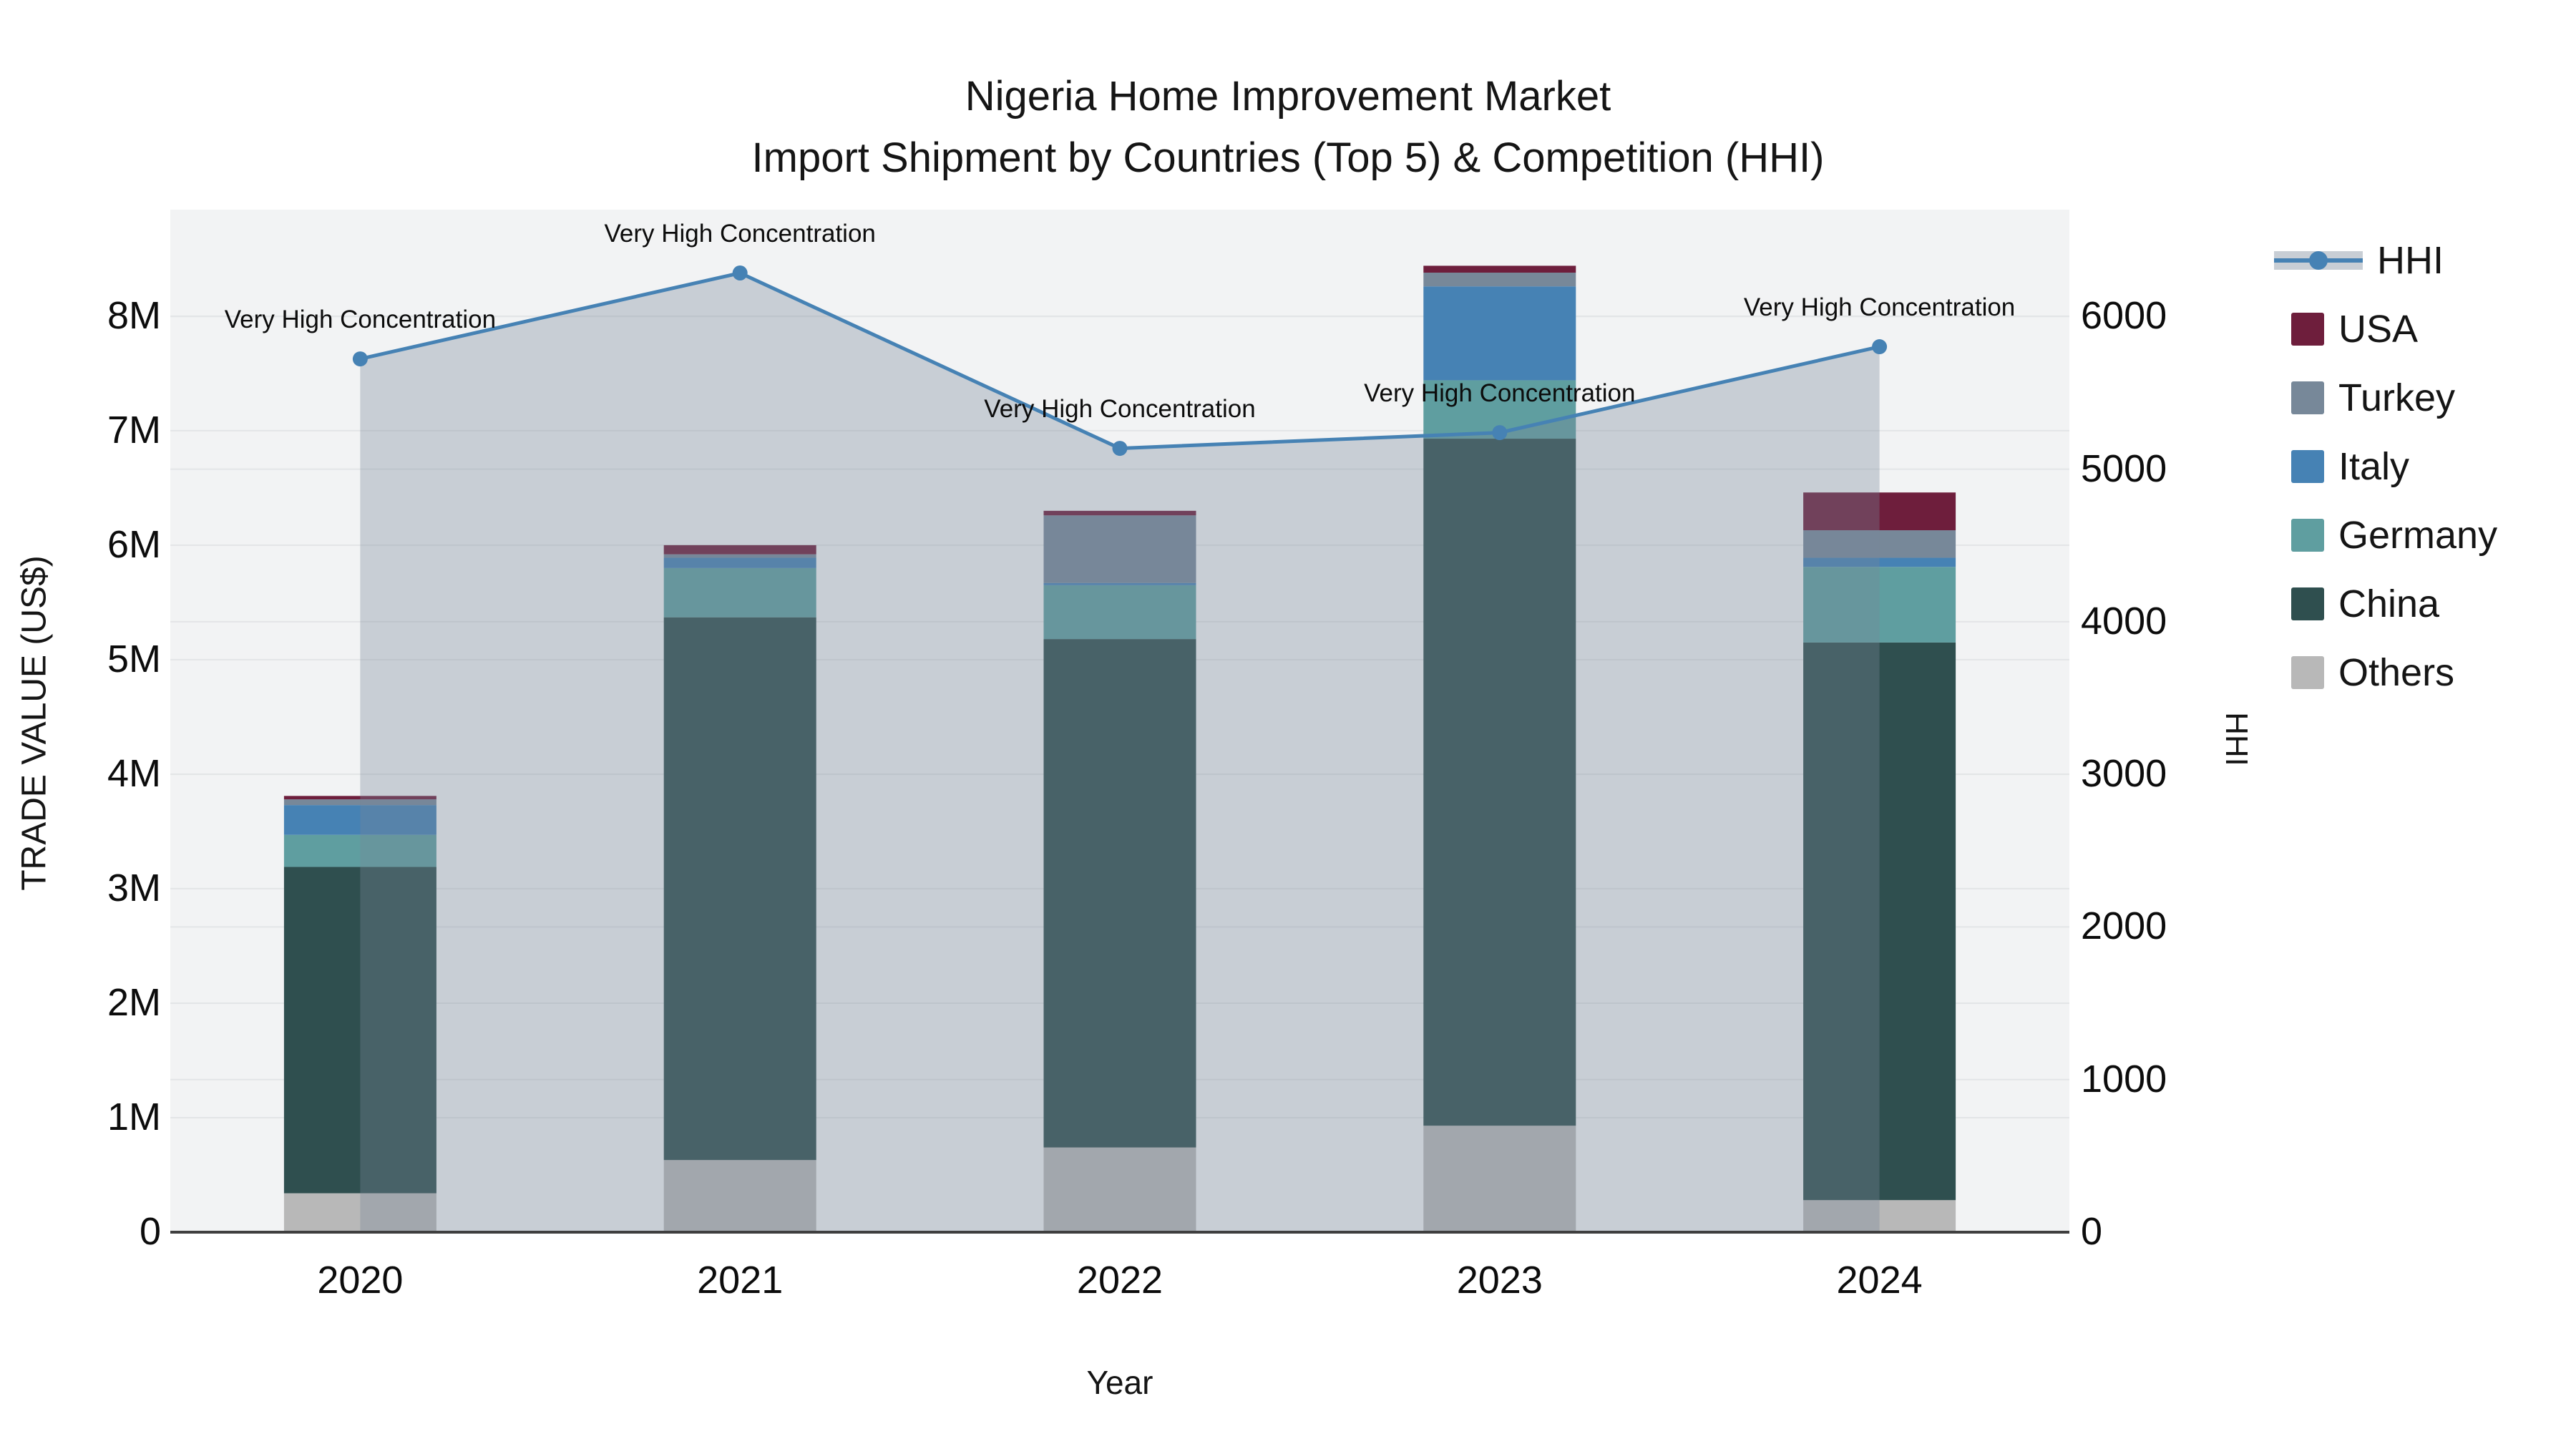 The image size is (2576, 1449). What do you see at coordinates (1879, 1280) in the screenshot?
I see `x-tick-2024: 2024` at bounding box center [1879, 1280].